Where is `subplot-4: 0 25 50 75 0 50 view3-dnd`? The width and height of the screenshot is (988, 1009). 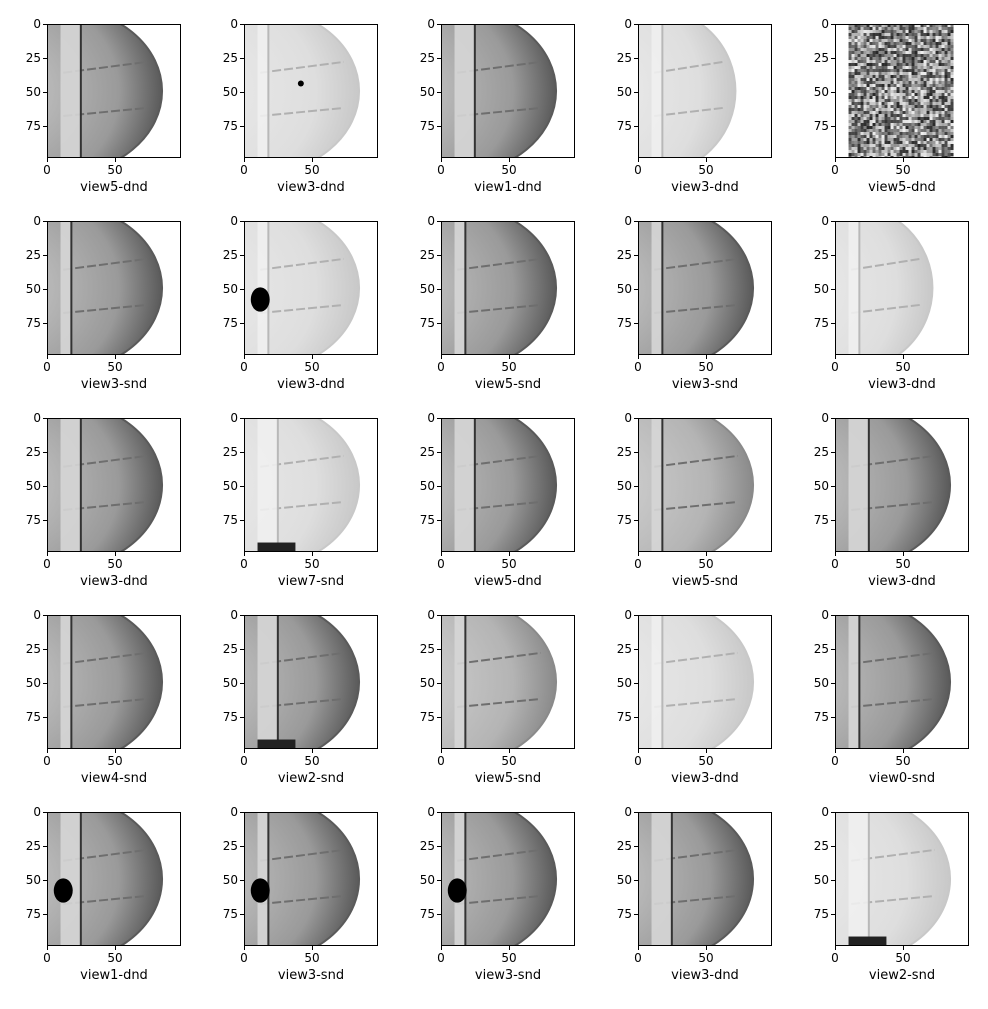 subplot-4: 0 25 50 75 0 50 view3-dnd is located at coordinates (694, 106).